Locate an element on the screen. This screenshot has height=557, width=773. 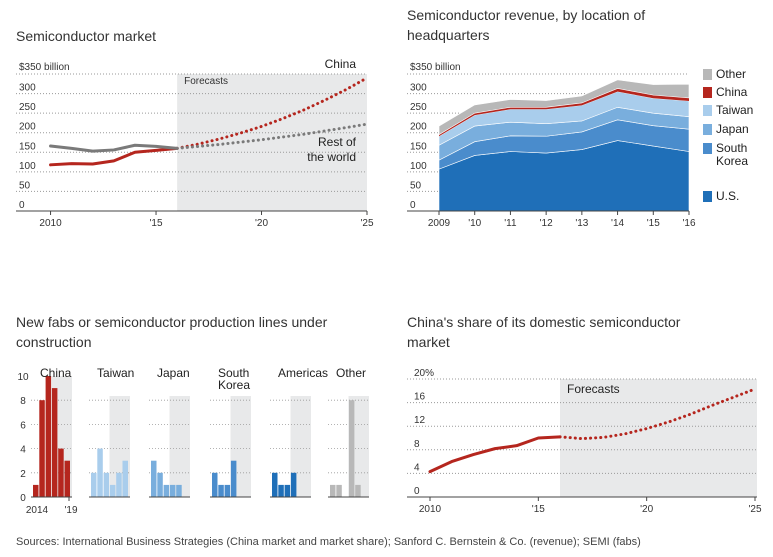
legend-swatch-china is located at coordinates (707, 92).